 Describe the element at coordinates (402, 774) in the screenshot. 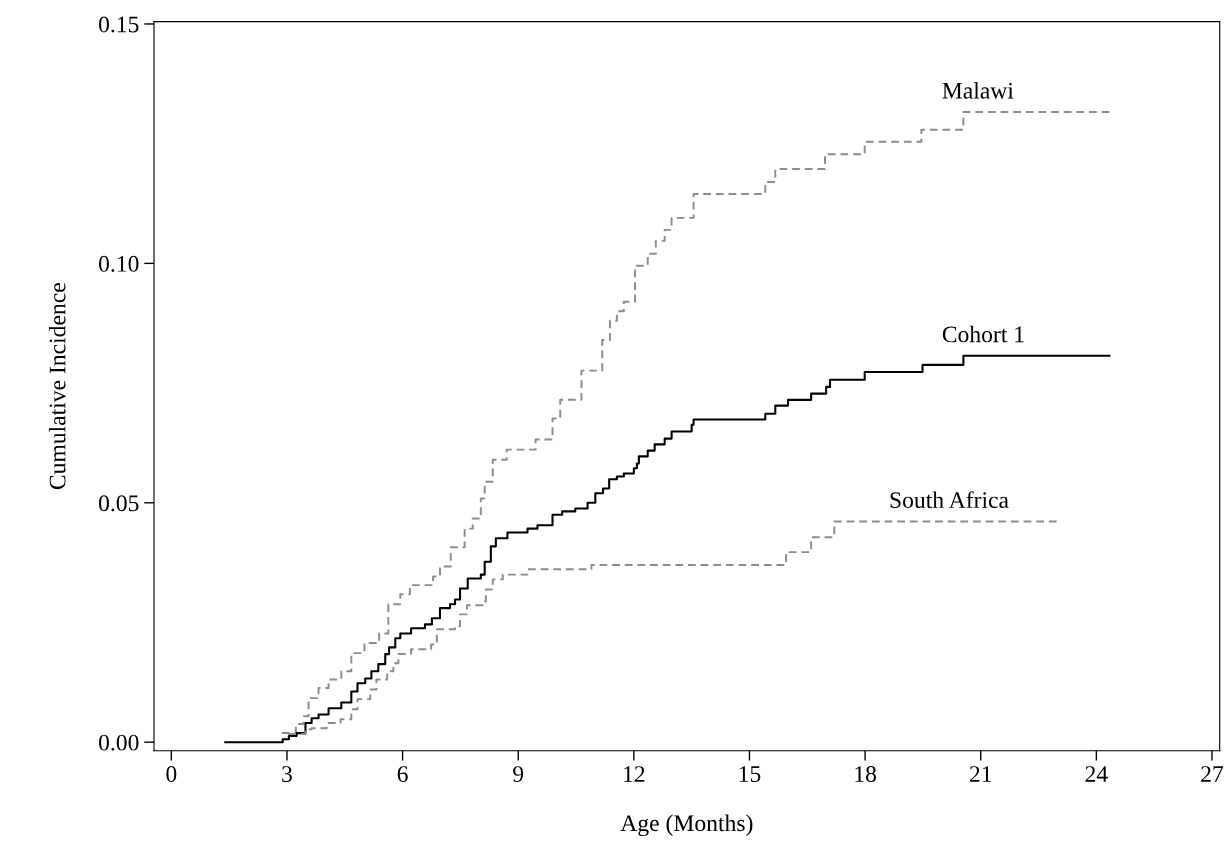

I see `x-tick-label: 6` at that location.